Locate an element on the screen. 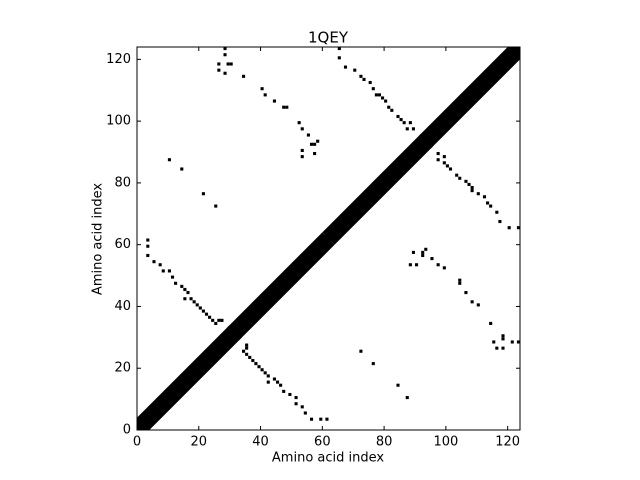 Image resolution: width=640 pixels, height=480 pixels. chart-title: 1QEY is located at coordinates (328, 38).